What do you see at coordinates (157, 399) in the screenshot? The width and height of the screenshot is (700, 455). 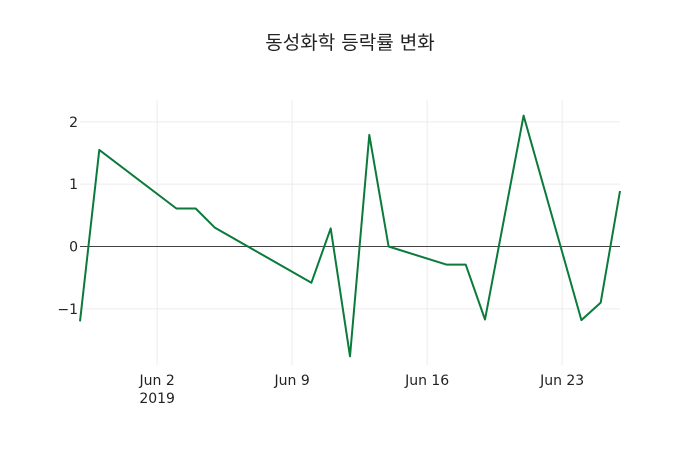 I see `x-tick-year-label: 2019` at bounding box center [157, 399].